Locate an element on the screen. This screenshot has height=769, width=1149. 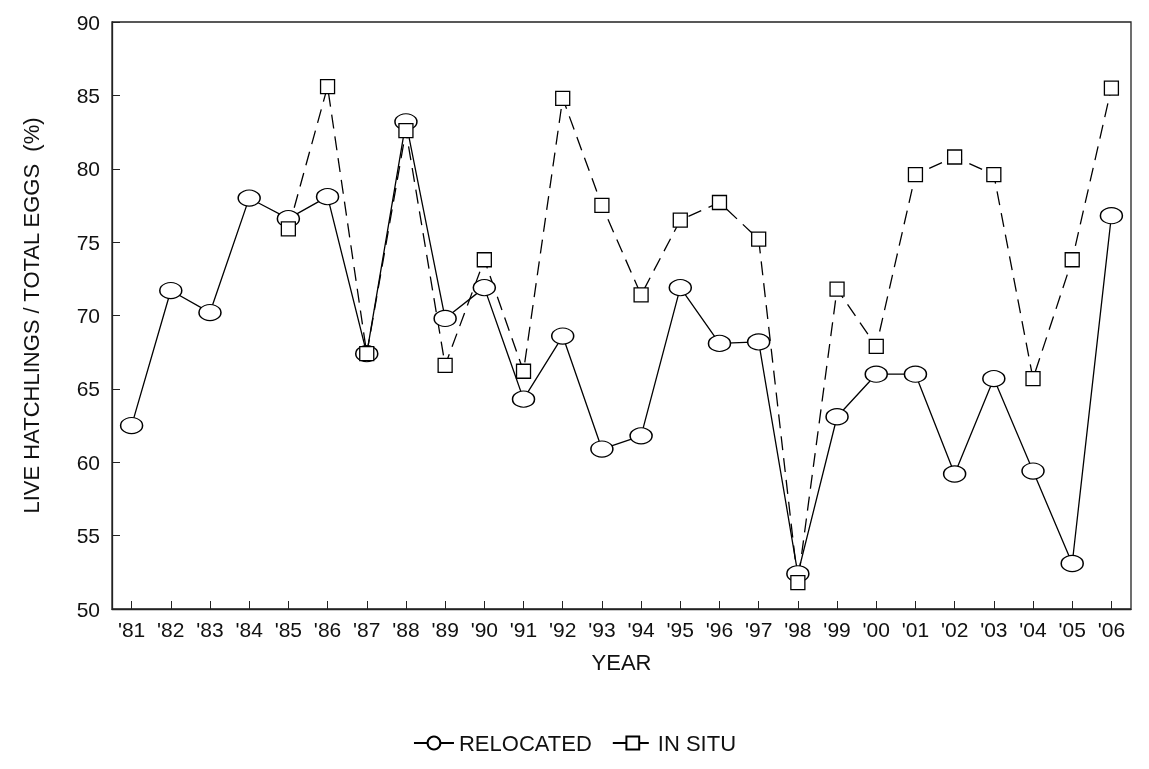
y-tick-label: 65 is located at coordinates (88, 389).